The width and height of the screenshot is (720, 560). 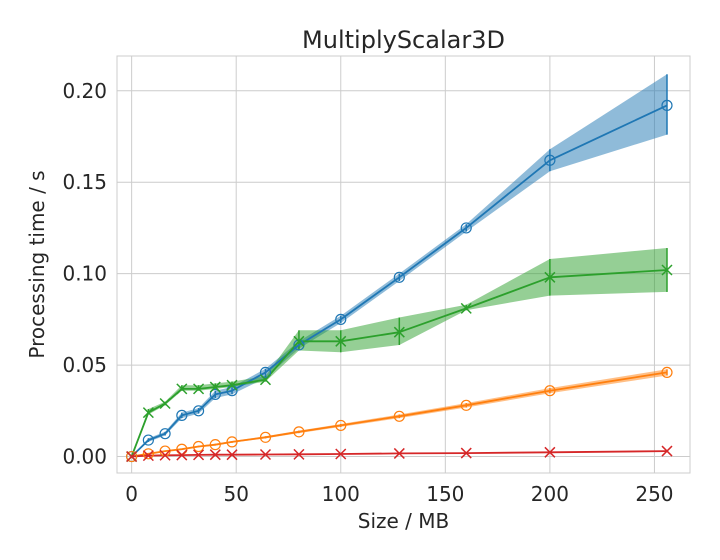 I want to click on series-2-line, so click(x=399, y=414).